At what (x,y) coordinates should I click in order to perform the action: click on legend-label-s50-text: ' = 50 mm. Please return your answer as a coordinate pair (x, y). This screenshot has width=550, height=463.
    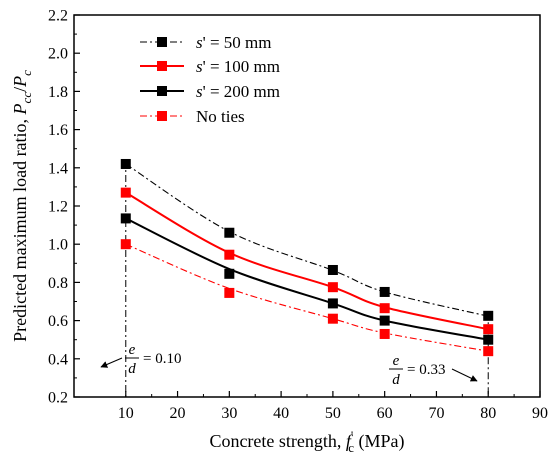
    Looking at the image, I should click on (237, 42).